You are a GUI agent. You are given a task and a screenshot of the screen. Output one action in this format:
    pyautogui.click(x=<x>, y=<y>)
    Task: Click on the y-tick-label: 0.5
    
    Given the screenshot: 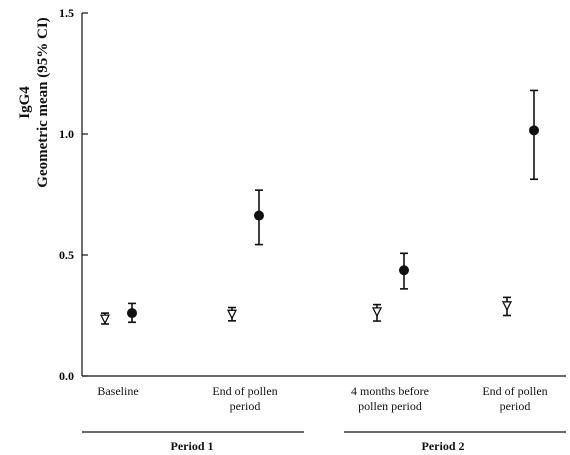 What is the action you would take?
    pyautogui.click(x=66, y=255)
    